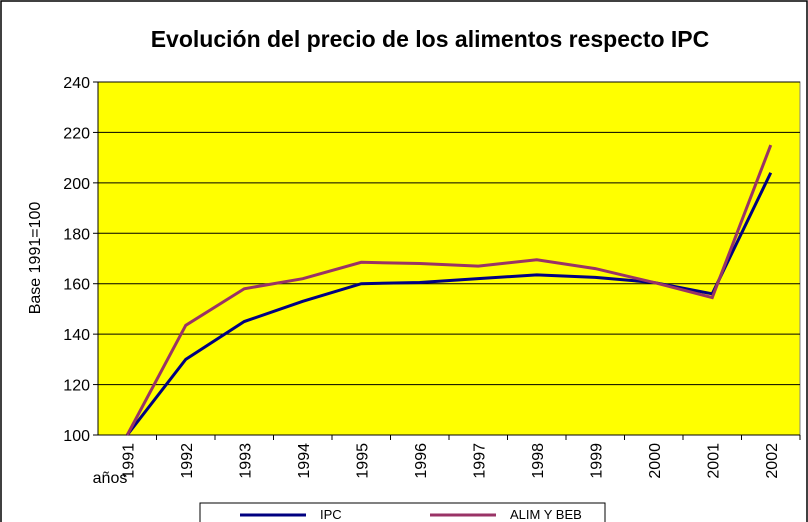 The width and height of the screenshot is (808, 522). I want to click on x-tick-label: 2002, so click(772, 461).